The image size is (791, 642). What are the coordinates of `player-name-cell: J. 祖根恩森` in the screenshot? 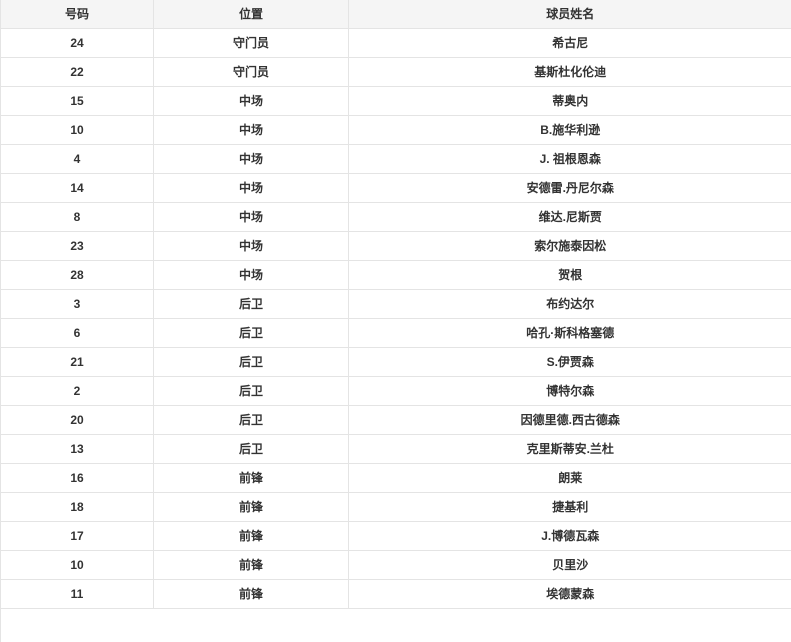 It's located at (569, 159).